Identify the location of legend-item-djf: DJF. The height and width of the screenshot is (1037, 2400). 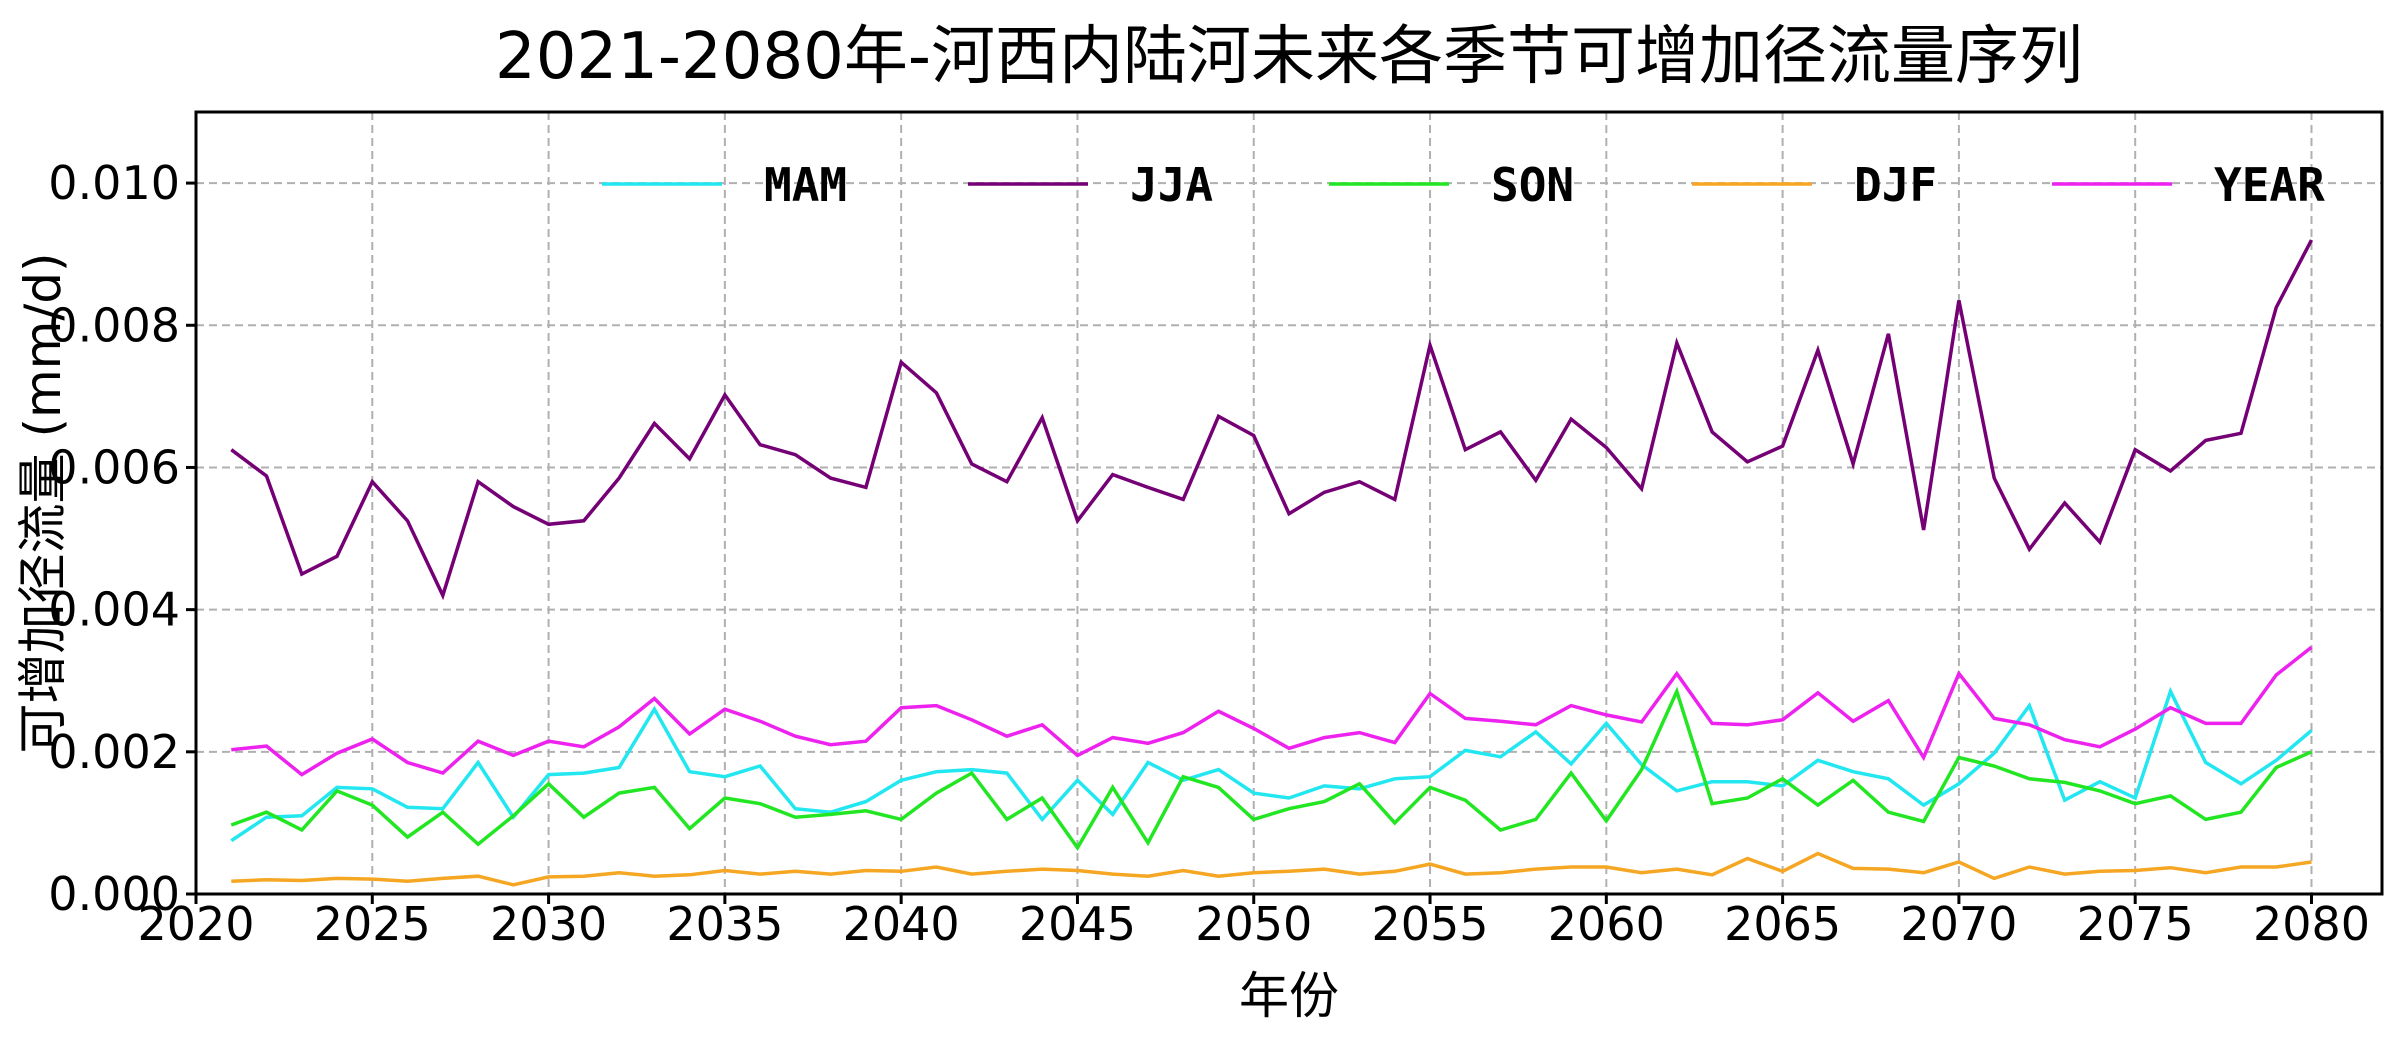
(1814, 185).